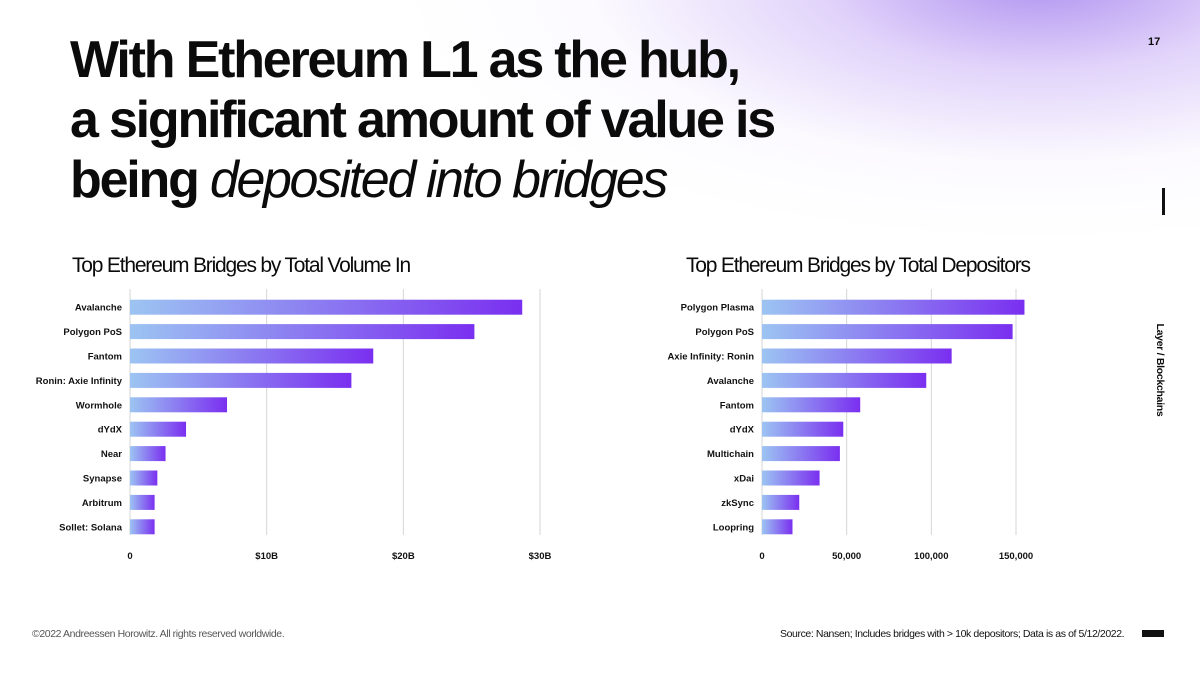 The height and width of the screenshot is (675, 1200). Describe the element at coordinates (1163, 201) in the screenshot. I see `section-marker` at that location.